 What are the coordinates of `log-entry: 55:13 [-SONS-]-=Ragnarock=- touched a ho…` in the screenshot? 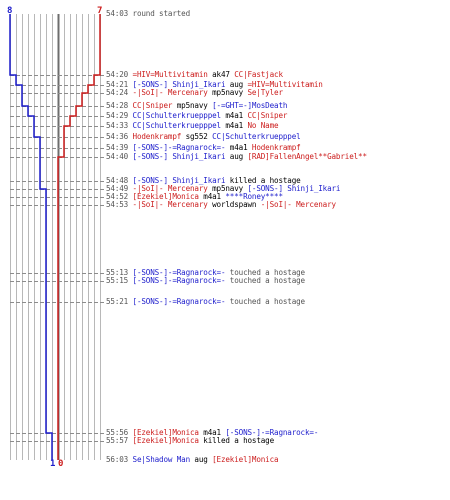 It's located at (205, 272).